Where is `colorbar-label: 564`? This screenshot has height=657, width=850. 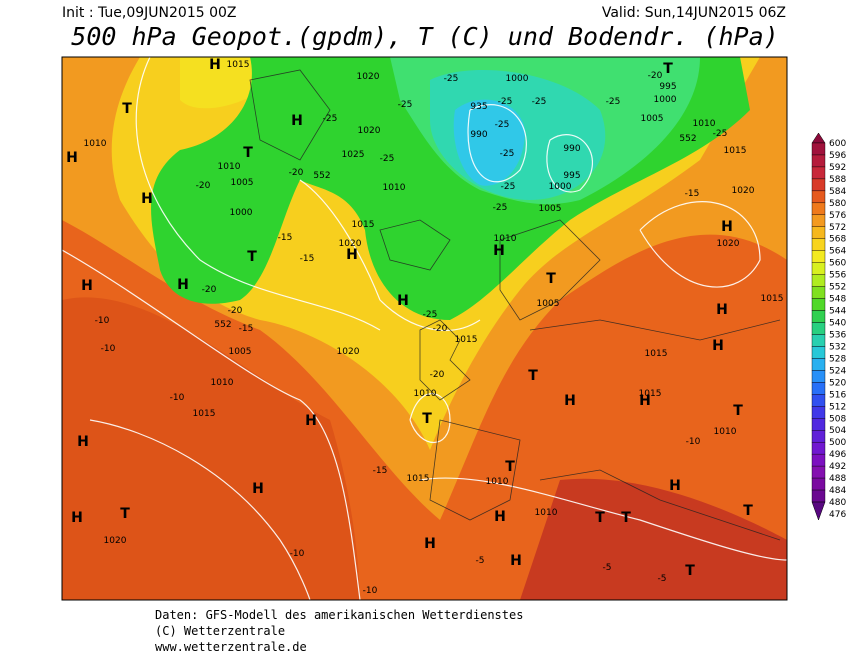 colorbar-label: 564 is located at coordinates (837, 252).